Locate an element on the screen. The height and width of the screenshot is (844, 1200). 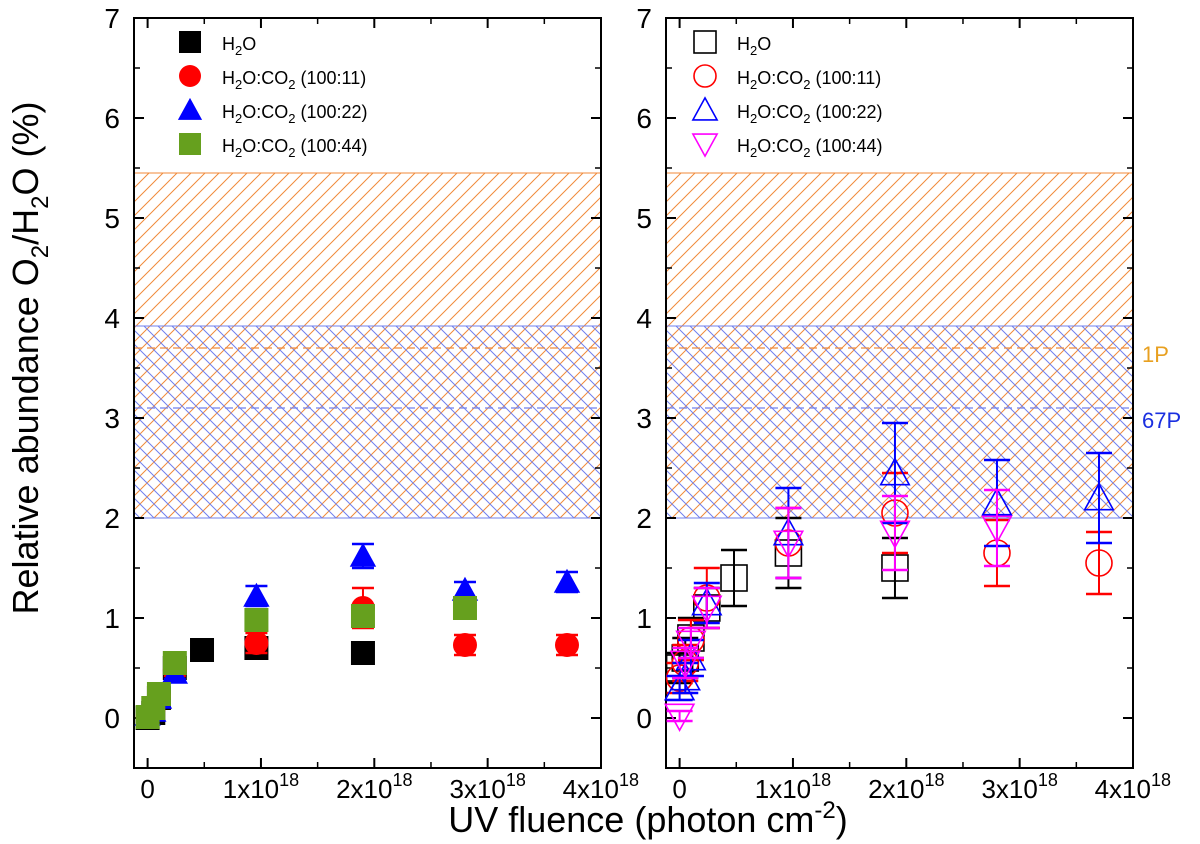
x-tick-label: 3x10¹⁸ is located at coordinates (487, 787).